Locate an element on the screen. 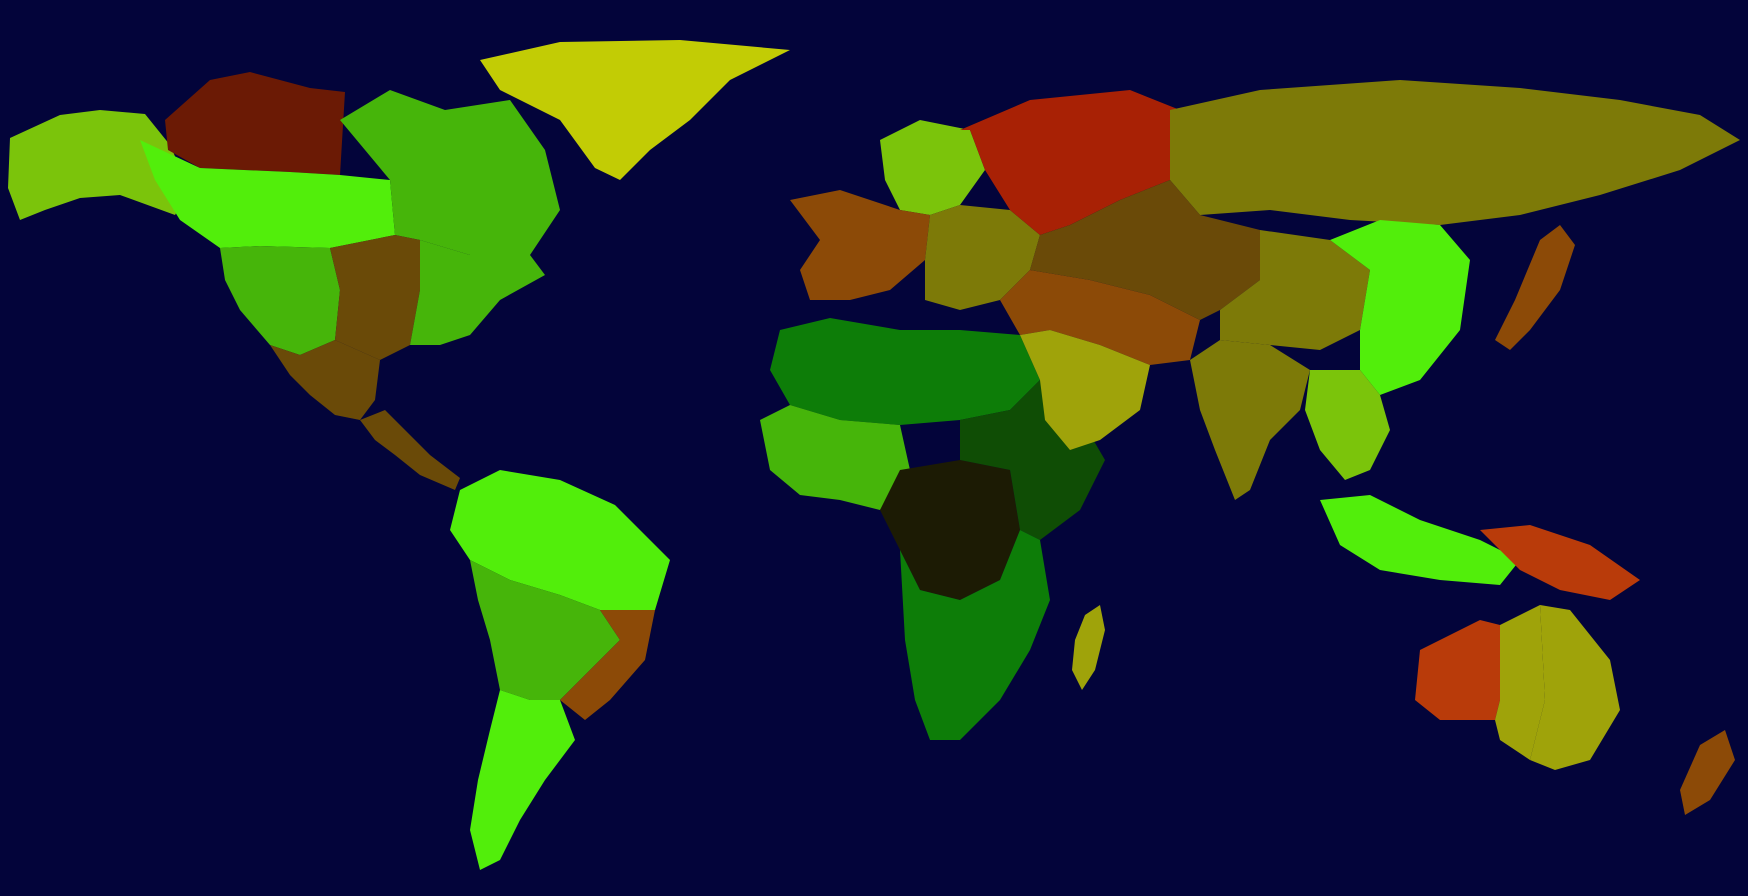 This screenshot has width=1748, height=896. south-america-north is located at coordinates (560, 540).